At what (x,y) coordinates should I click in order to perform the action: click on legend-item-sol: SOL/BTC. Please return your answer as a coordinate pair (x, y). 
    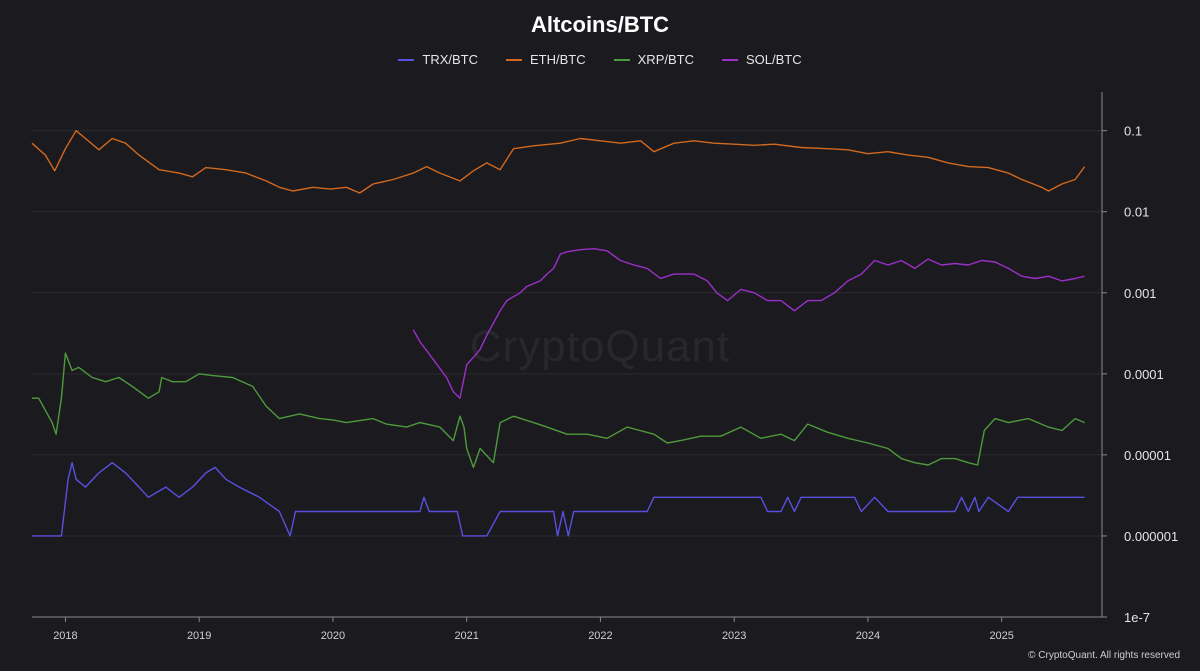
    Looking at the image, I should click on (761, 59).